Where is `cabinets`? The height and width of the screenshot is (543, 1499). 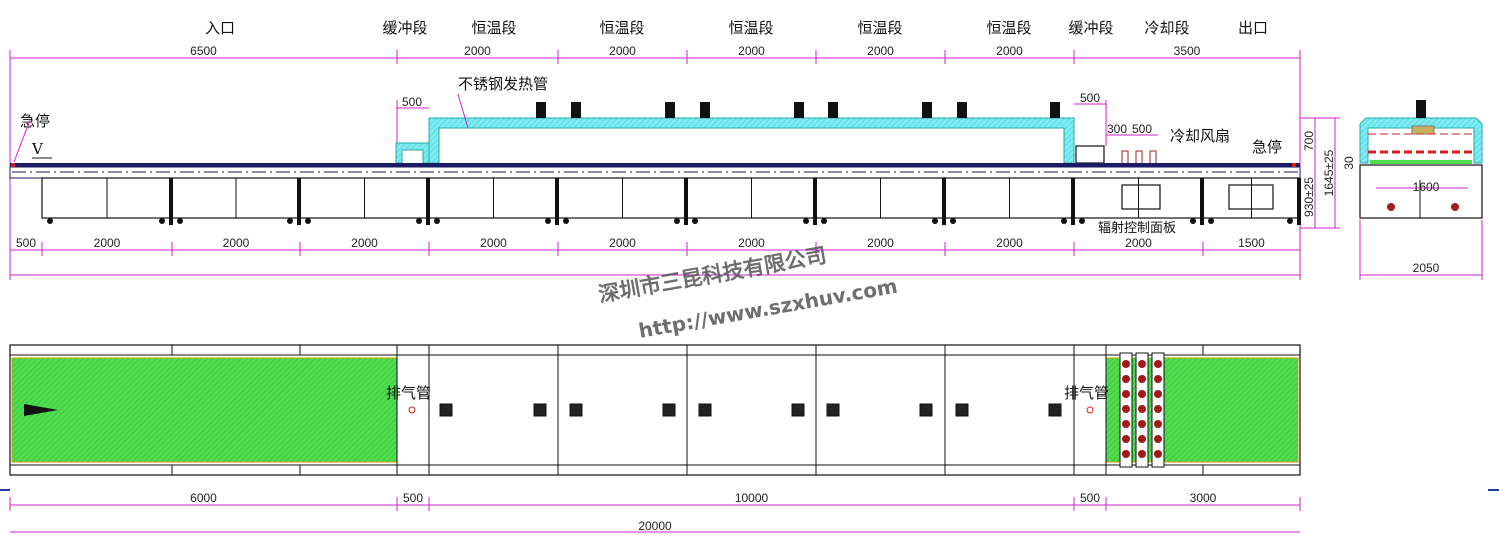
cabinets is located at coordinates (671, 201).